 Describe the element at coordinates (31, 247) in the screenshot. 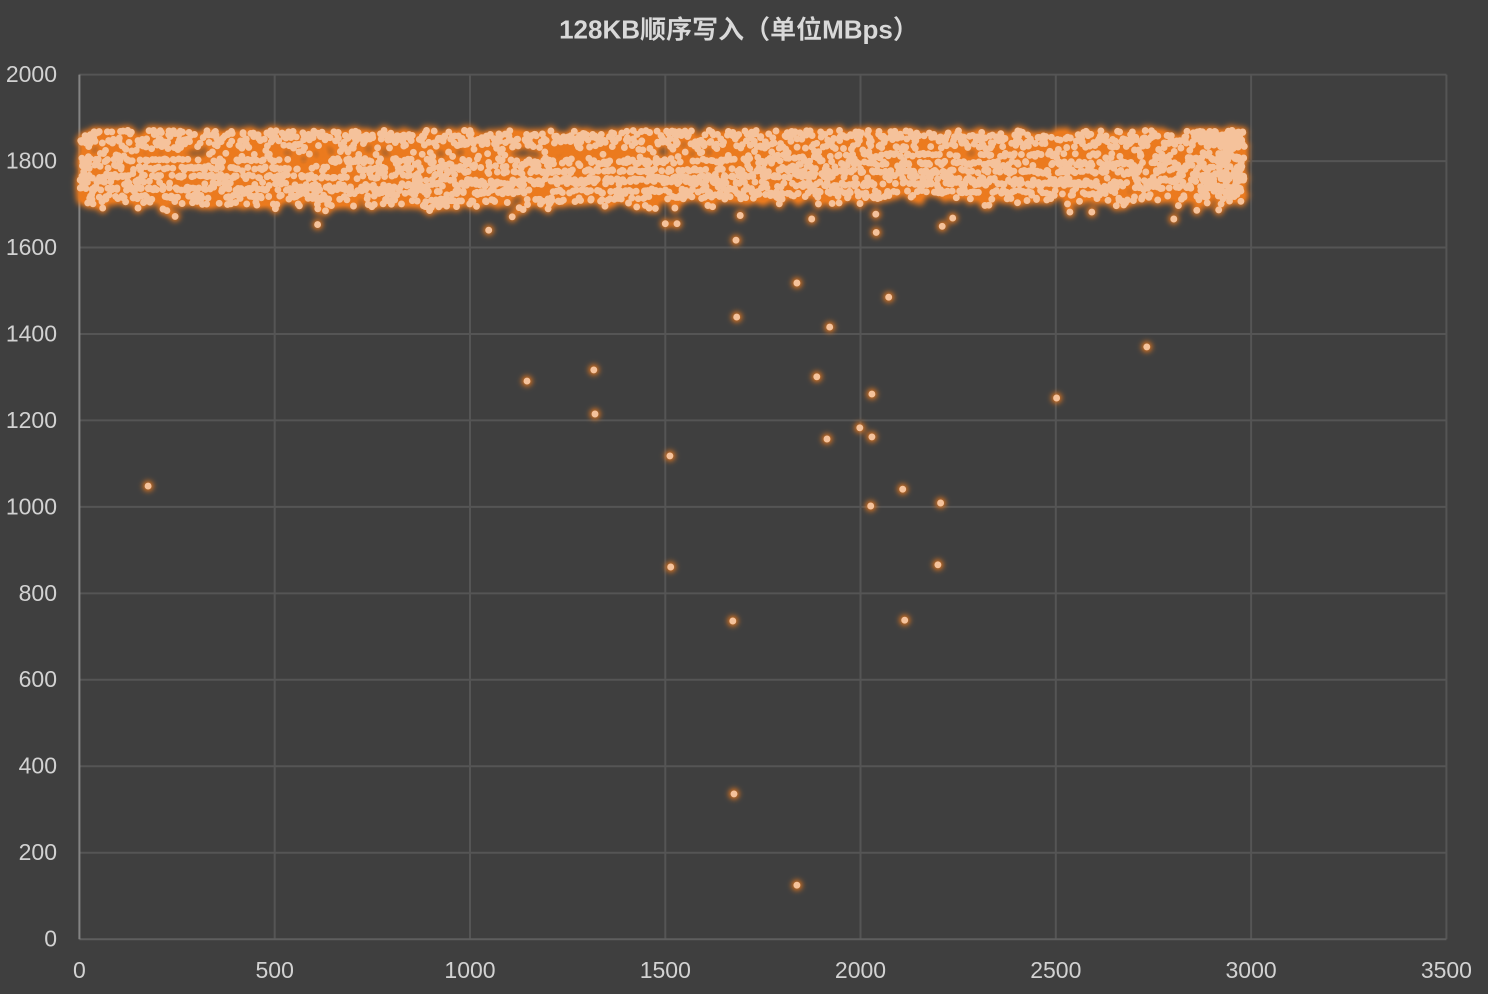

I see `svg-text: 1600` at that location.